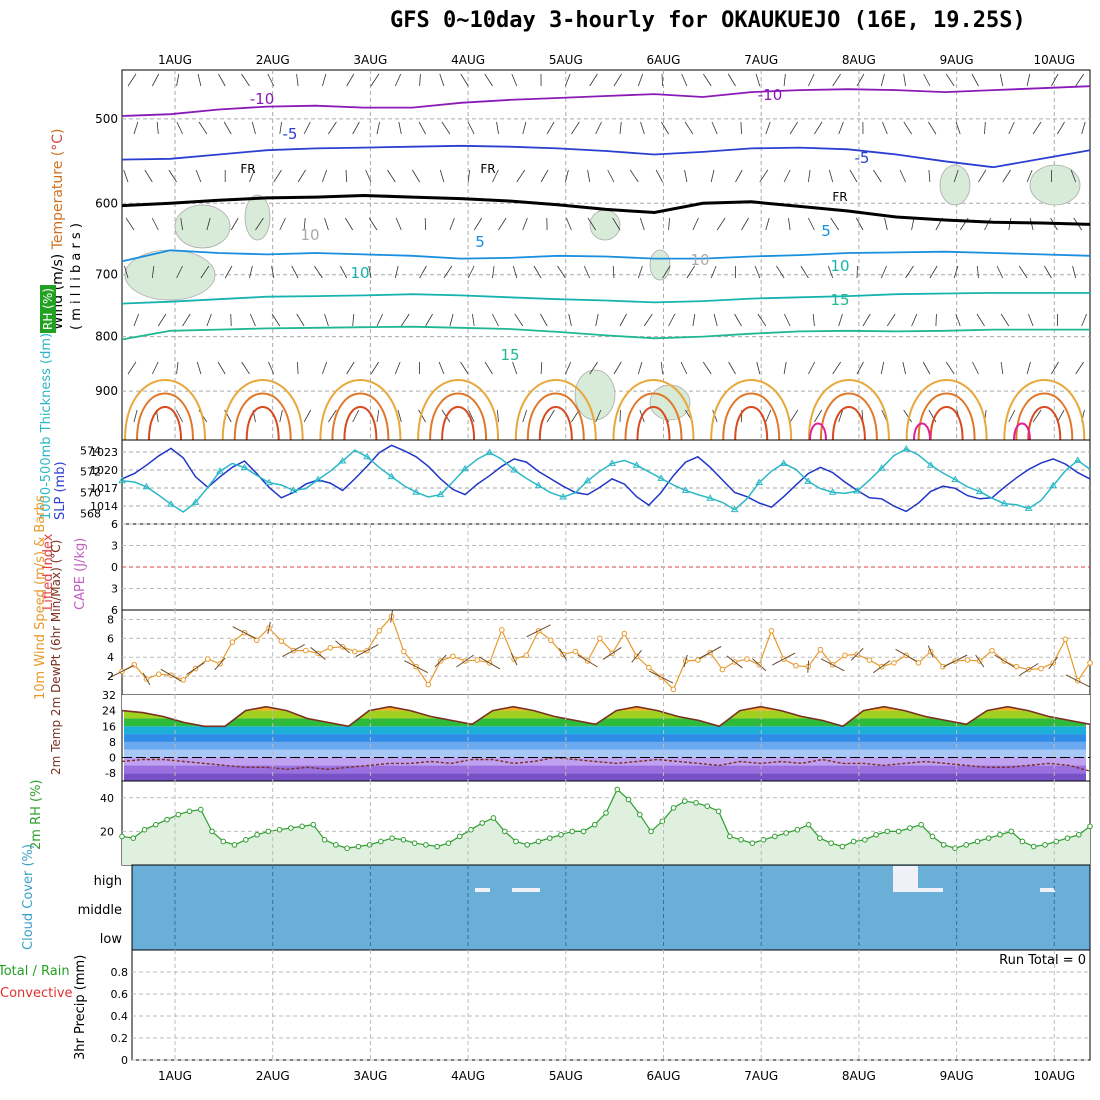 This screenshot has height=1100, width=1100. I want to click on lifted-index-tick: 6, so click(114, 610).